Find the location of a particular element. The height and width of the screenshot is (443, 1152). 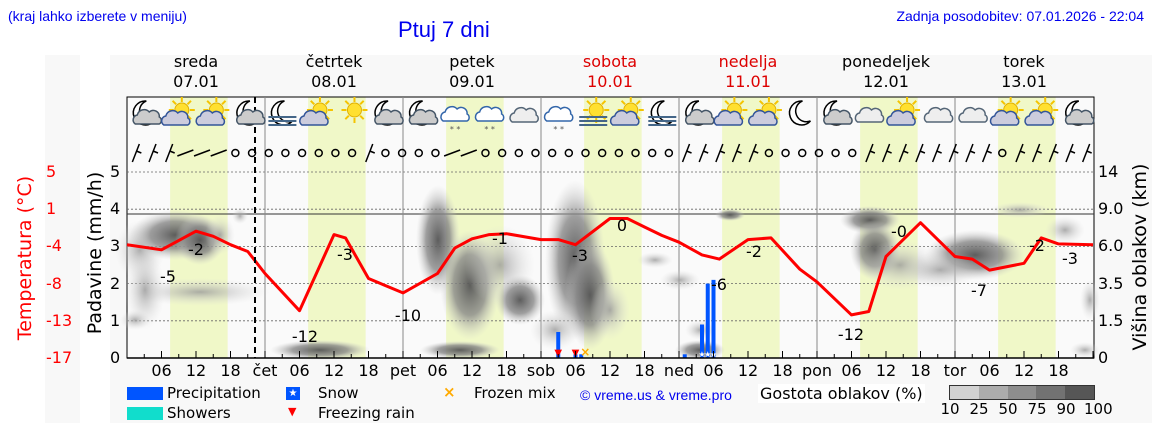

day-name: četrtek is located at coordinates (334, 61).